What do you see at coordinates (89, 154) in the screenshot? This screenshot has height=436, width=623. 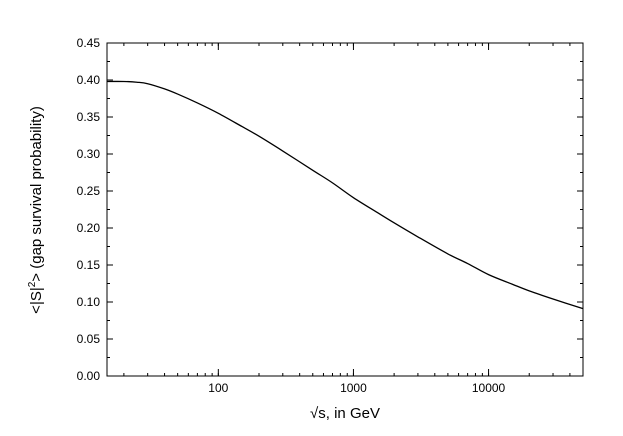 I see `y-tick-label: 0.30` at bounding box center [89, 154].